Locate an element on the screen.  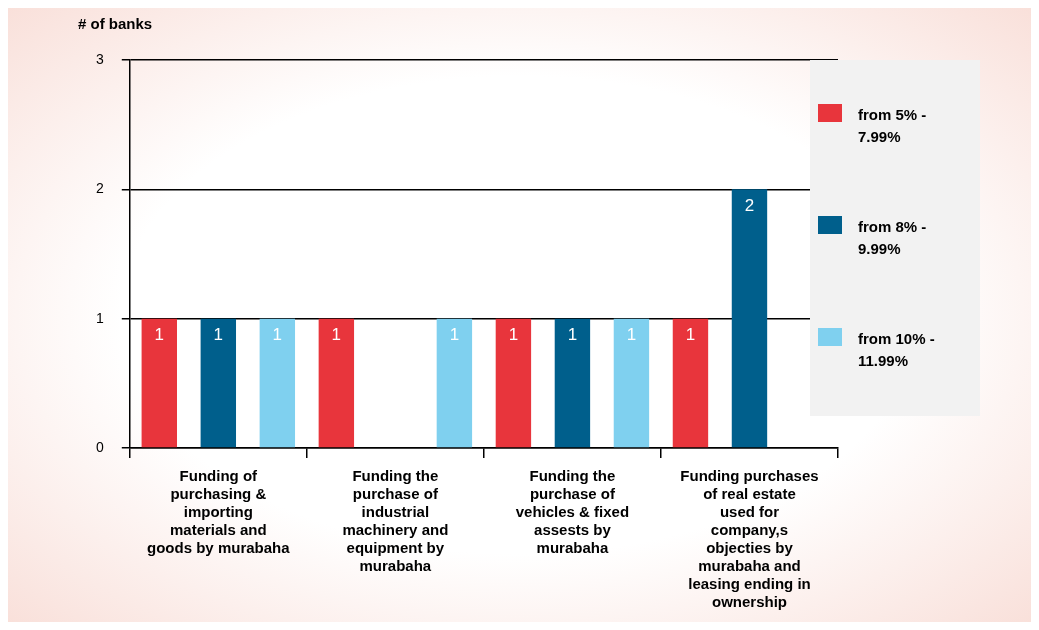
x-tick-label: Funding of purchasing & importing materials and goods by murabaha is located at coordinates (219, 512).